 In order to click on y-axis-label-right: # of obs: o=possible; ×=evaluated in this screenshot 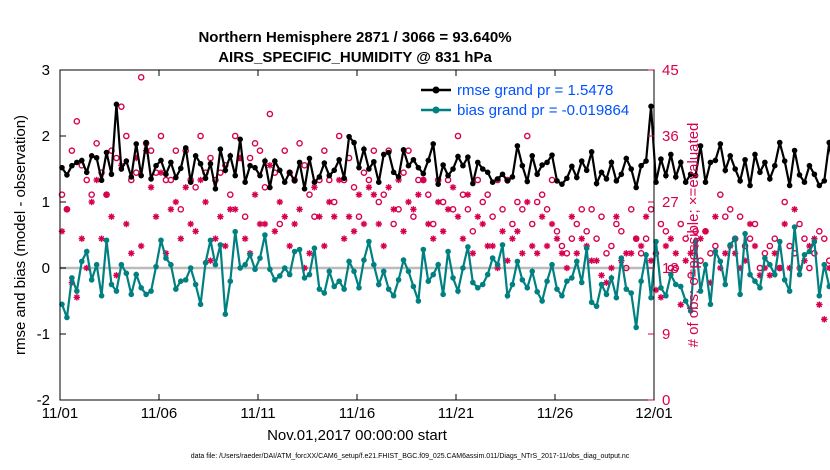, I will do `click(693, 235)`.